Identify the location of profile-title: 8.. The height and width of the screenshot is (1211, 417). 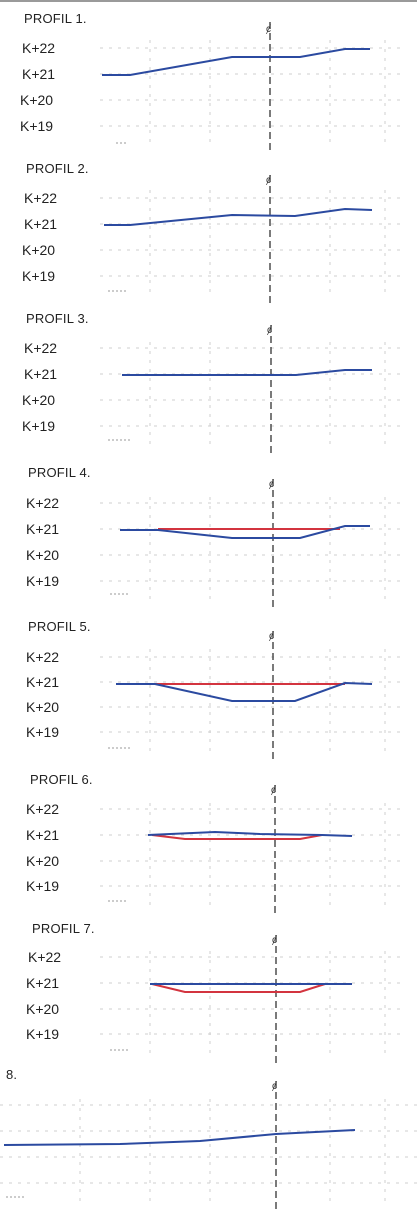
(12, 1074).